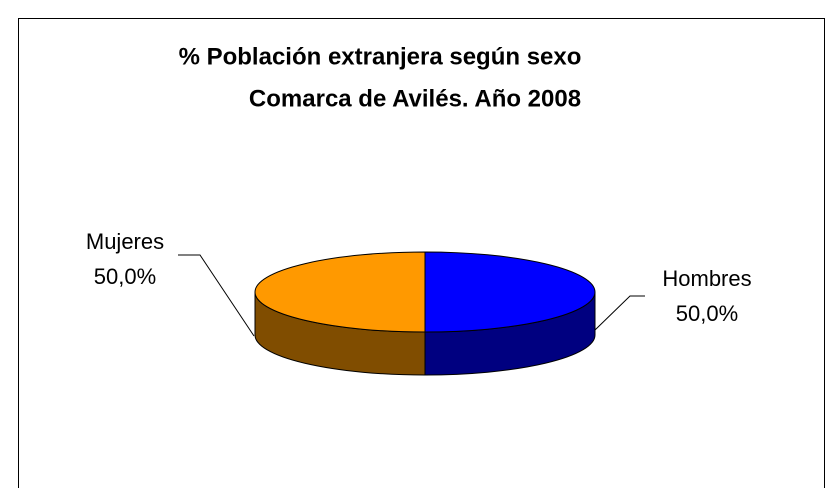  Describe the element at coordinates (380, 56) in the screenshot. I see `chart-title: % Población extranjera según sexo` at that location.